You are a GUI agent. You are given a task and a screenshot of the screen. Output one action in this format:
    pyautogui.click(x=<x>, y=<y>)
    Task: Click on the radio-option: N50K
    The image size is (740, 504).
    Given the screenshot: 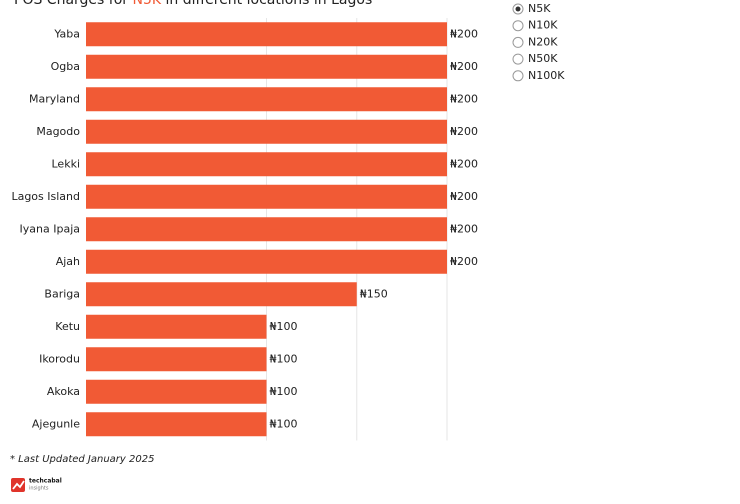 What is the action you would take?
    pyautogui.click(x=535, y=58)
    